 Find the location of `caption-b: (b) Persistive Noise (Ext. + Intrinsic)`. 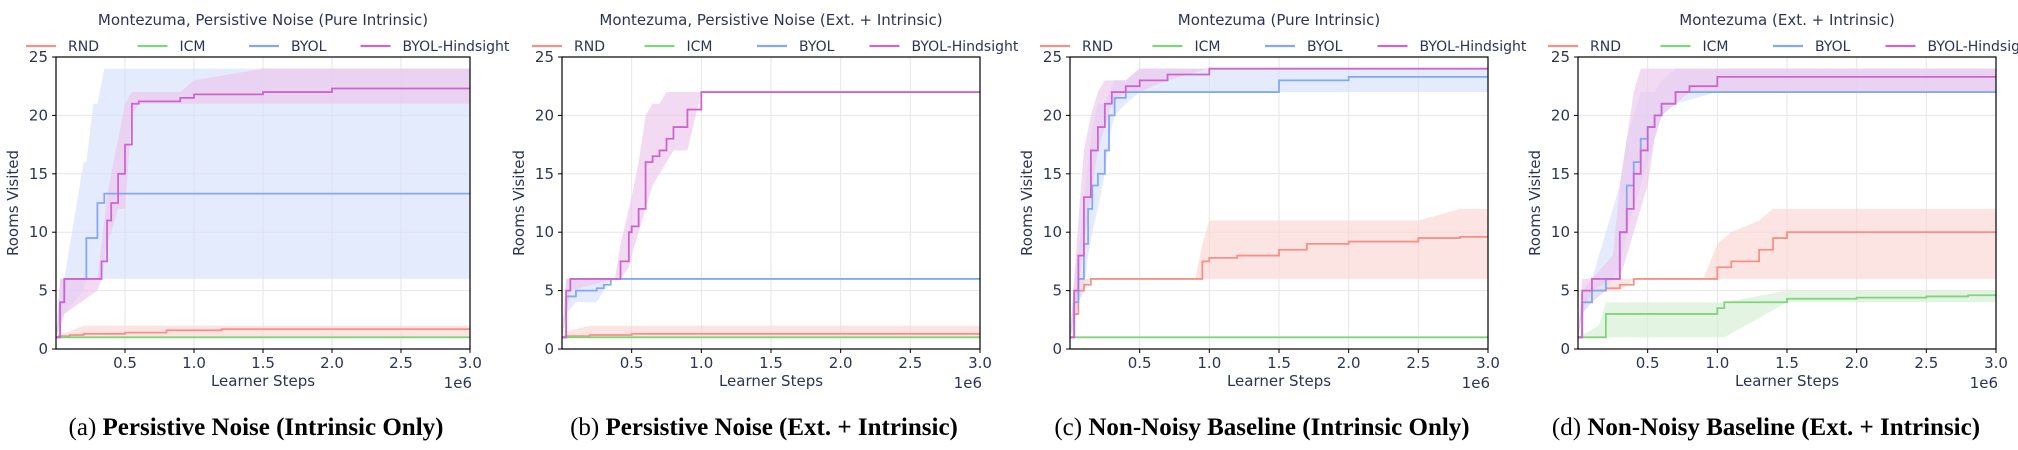

caption-b: (b) Persistive Noise (Ext. + Intrinsic) is located at coordinates (764, 428).